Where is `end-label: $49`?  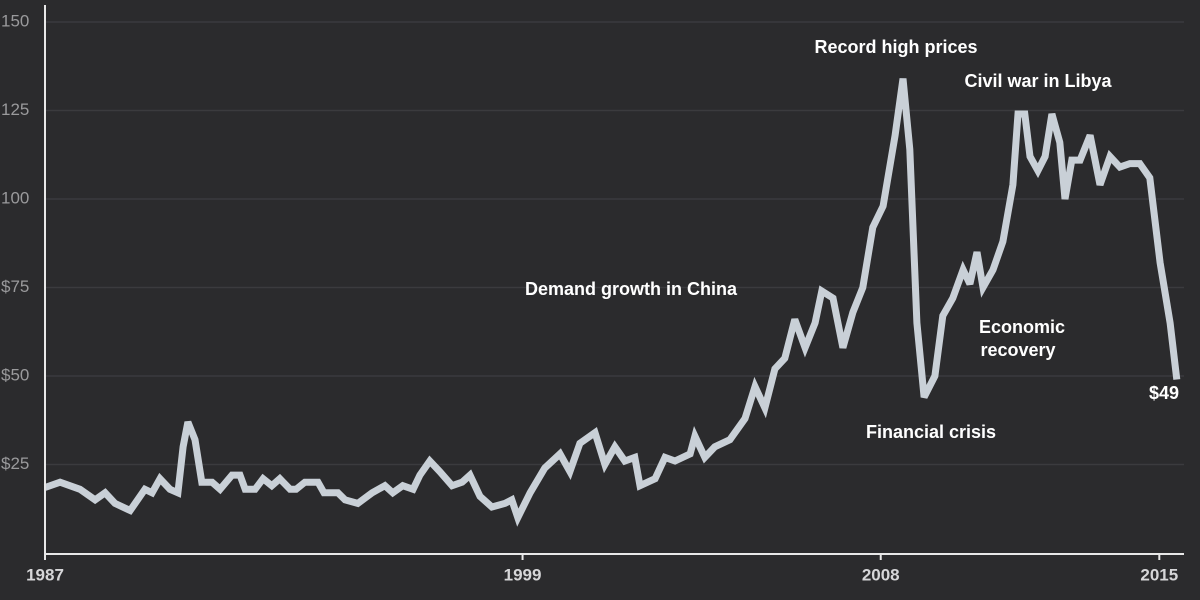 end-label: $49 is located at coordinates (1164, 393).